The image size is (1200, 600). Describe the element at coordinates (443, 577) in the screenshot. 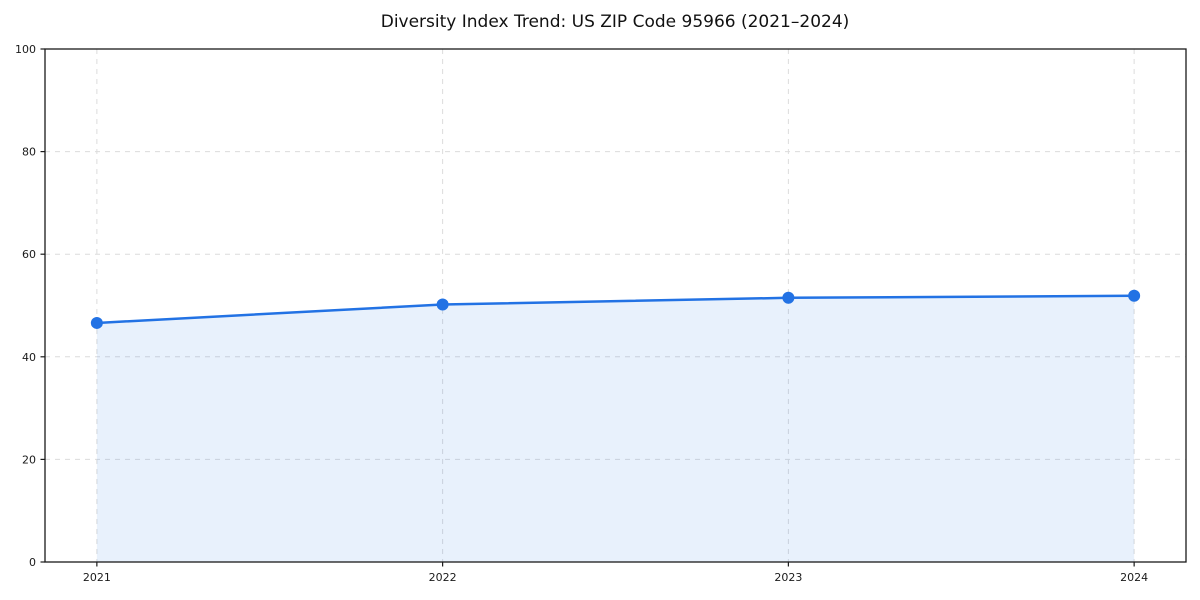

I see `x-tick-label: 2022` at that location.